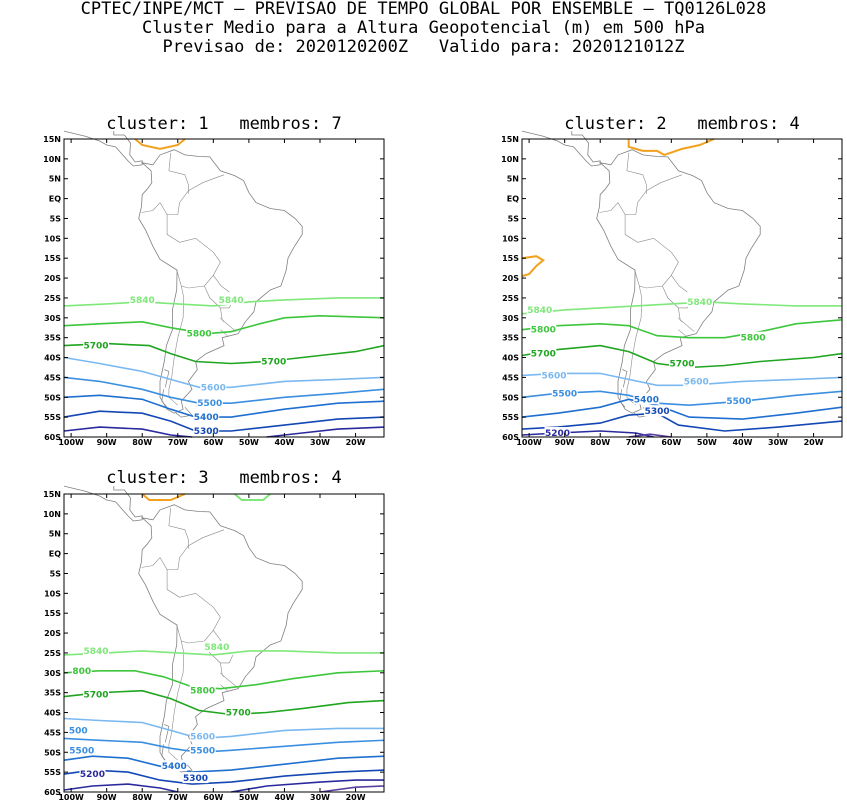 The height and width of the screenshot is (803, 847). I want to click on lat-tick-label: 10N, so click(52, 514).